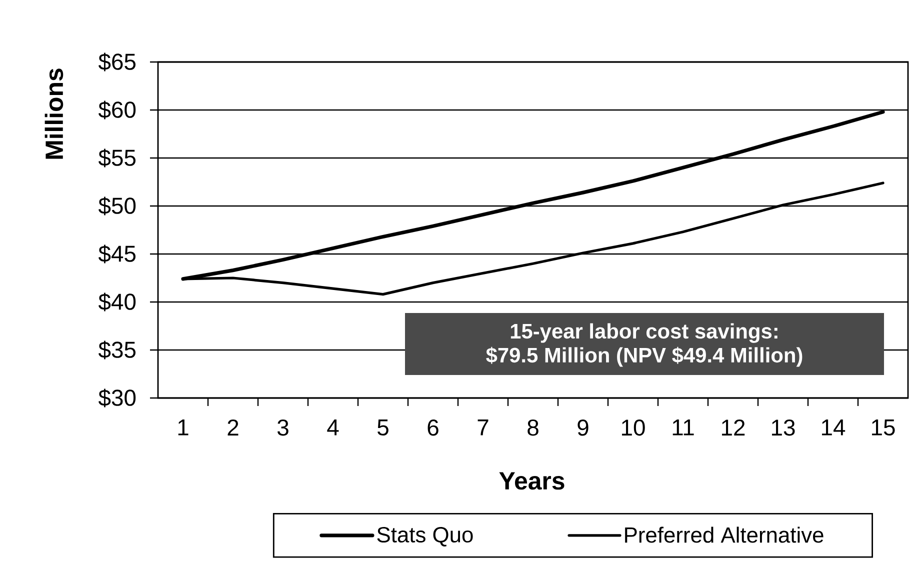  Describe the element at coordinates (425, 536) in the screenshot. I see `legend-label: Stats Quo` at that location.